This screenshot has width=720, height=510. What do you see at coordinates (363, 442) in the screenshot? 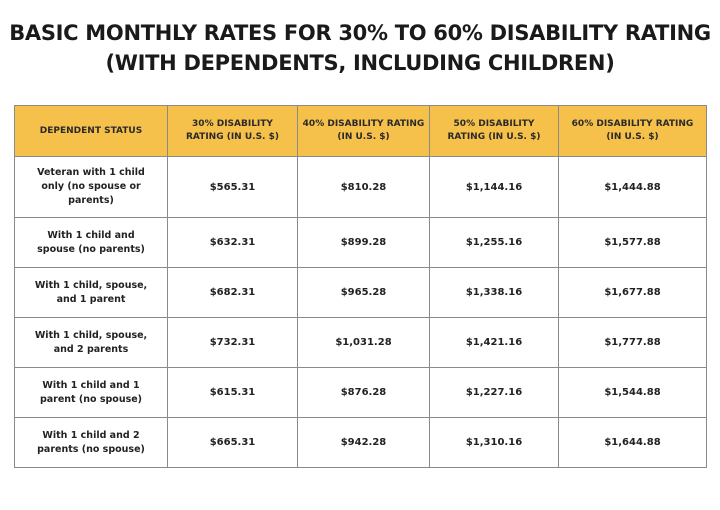
I see `rate-40-cell: $942.28` at bounding box center [363, 442].